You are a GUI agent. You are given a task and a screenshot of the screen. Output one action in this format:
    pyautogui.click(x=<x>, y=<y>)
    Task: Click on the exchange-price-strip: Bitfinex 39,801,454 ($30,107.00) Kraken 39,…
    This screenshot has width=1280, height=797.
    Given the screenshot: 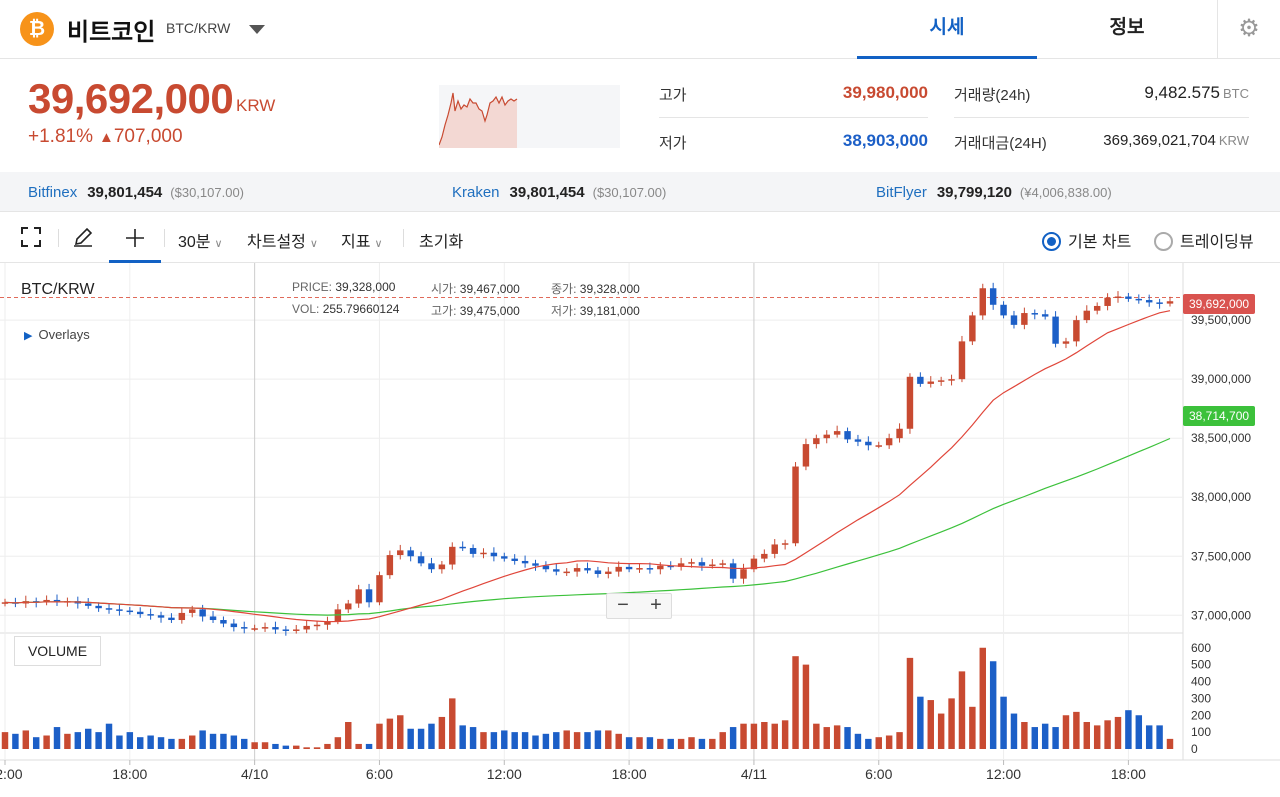 What is the action you would take?
    pyautogui.click(x=640, y=192)
    